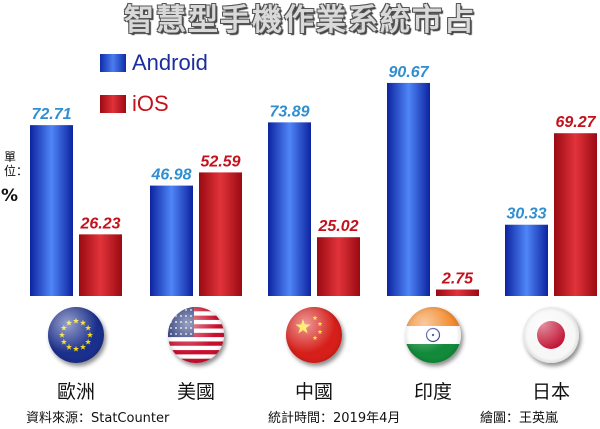 The image size is (600, 429). What do you see at coordinates (334, 418) in the screenshot?
I see `footer-date: 統計時間：2019年4月` at bounding box center [334, 418].